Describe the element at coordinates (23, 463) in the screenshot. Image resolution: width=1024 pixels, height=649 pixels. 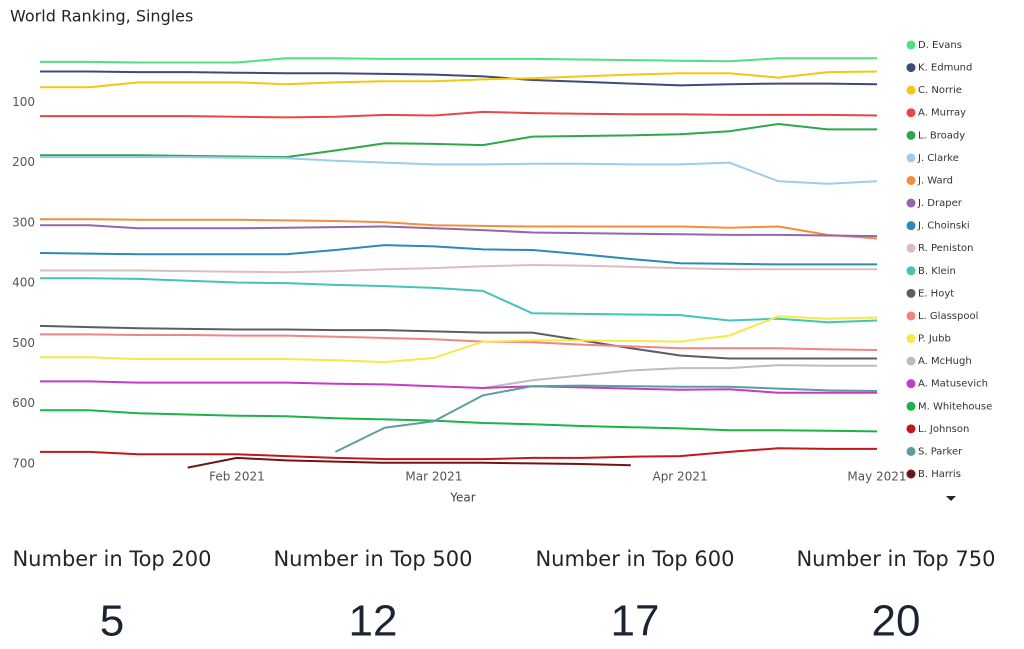
I see `y-tick-label: 700` at that location.